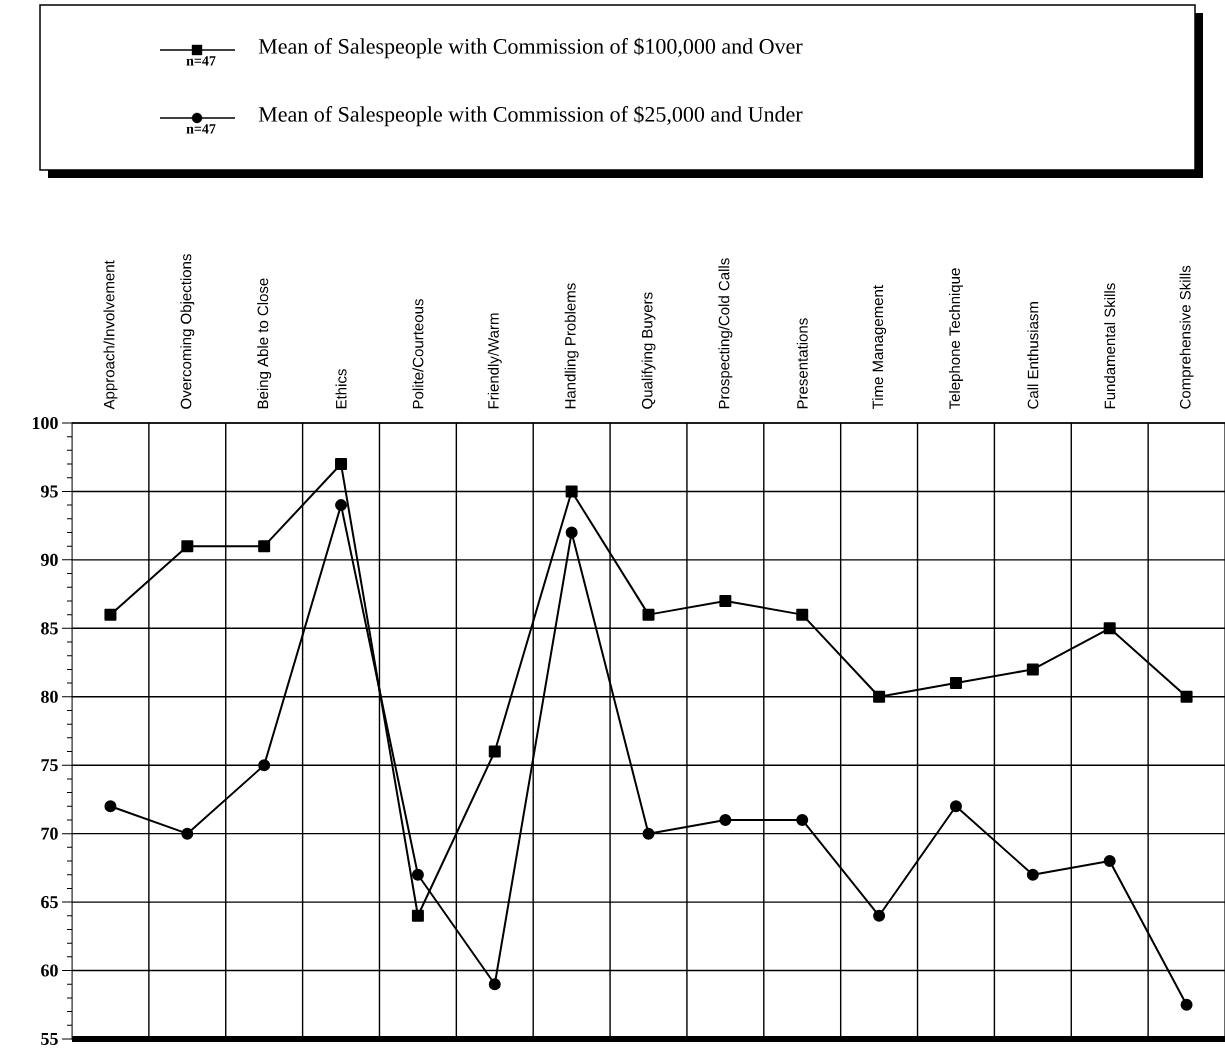  Describe the element at coordinates (264, 343) in the screenshot. I see `x-tick-label: Being Able to Close` at that location.